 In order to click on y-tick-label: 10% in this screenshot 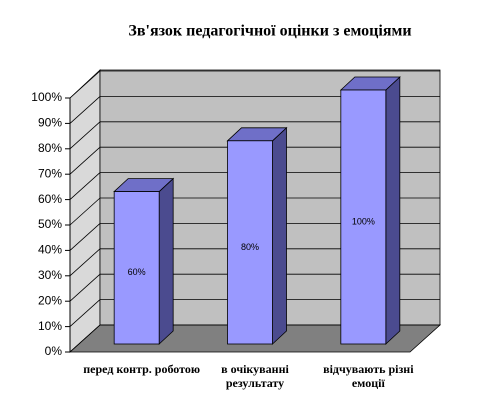, I will do `click(50, 326)`.